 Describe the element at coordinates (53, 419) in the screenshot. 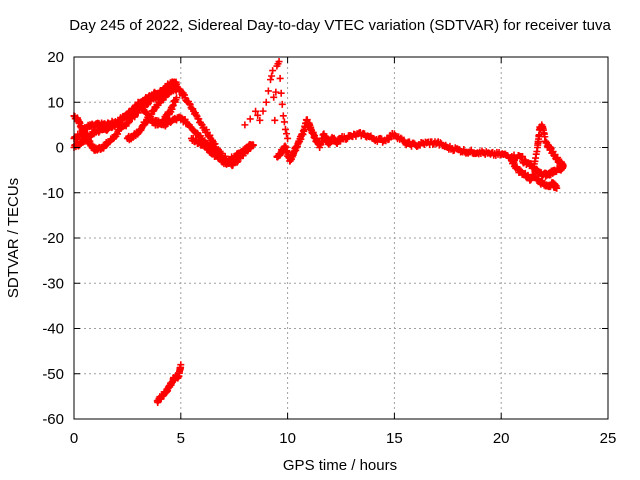

I see `y-tick-label: -60` at that location.